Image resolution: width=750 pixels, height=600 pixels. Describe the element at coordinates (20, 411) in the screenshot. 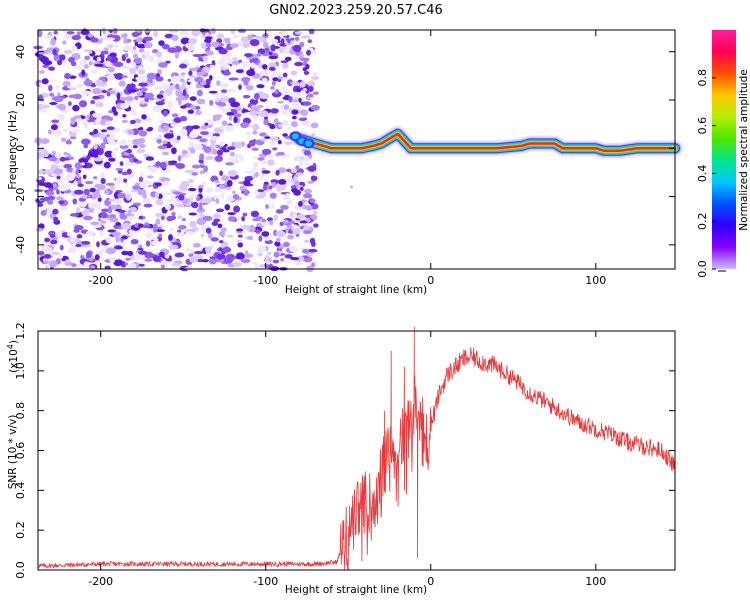

I see `y-tick-label: 0.8` at that location.